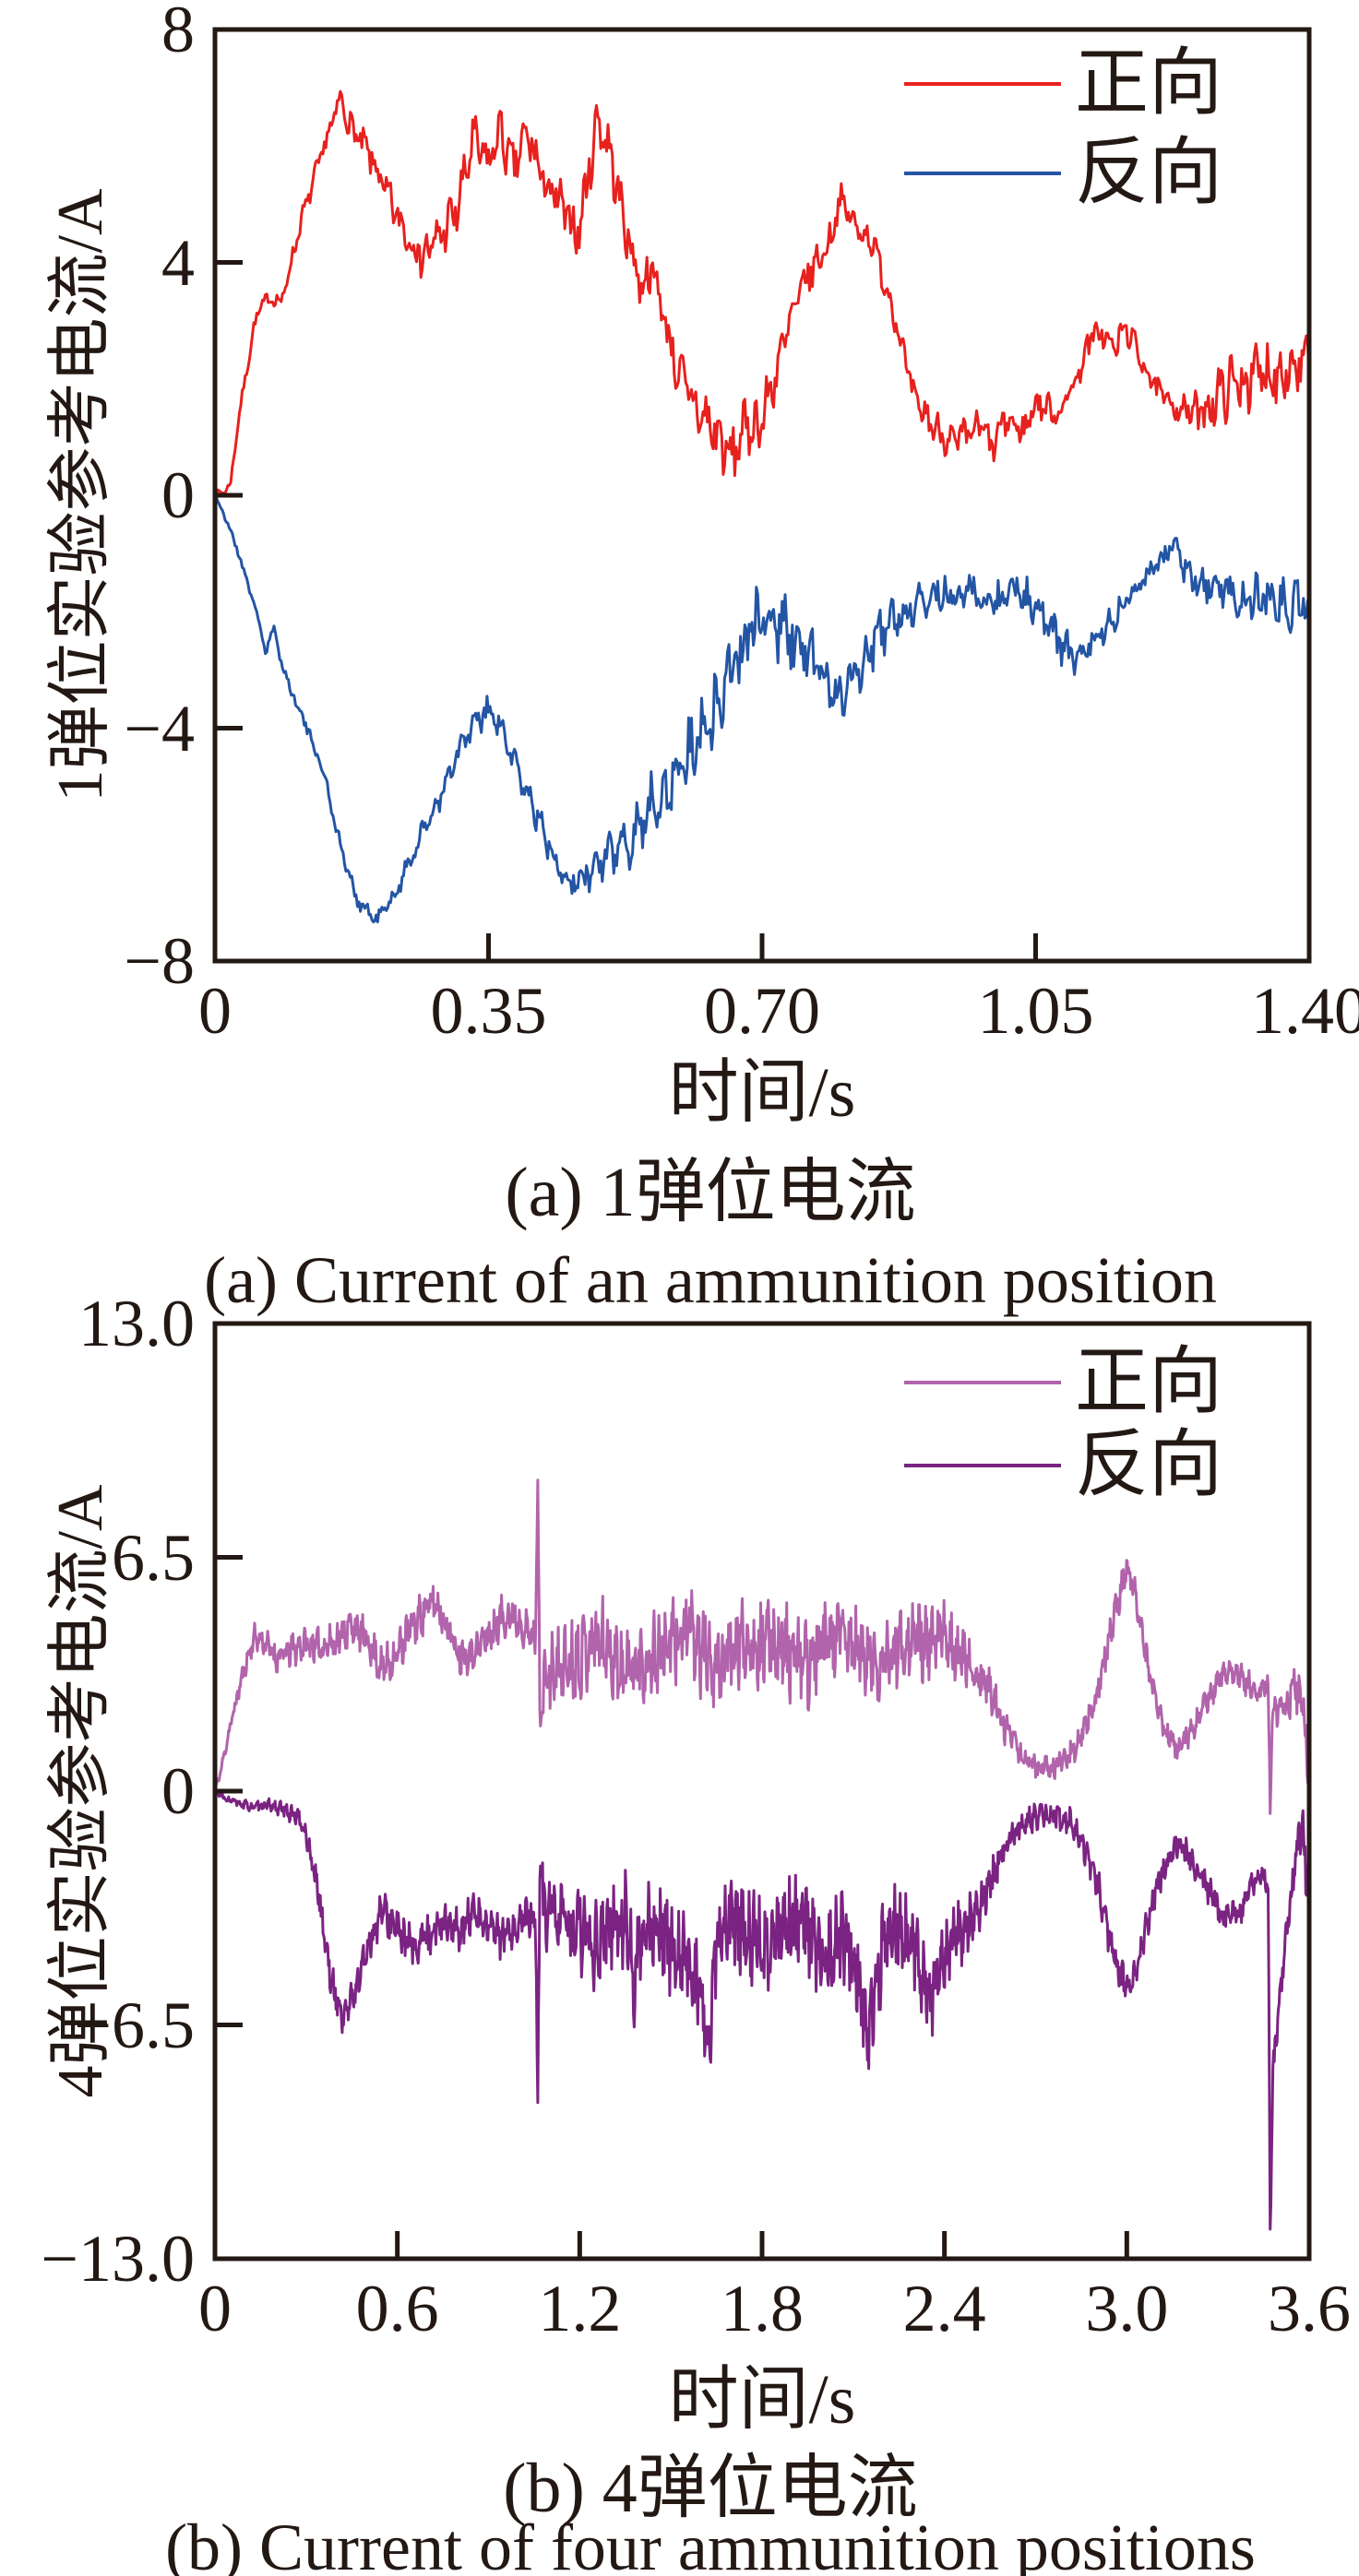 The width and height of the screenshot is (1359, 2576). I want to click on chart-b-legend-label-reverse: 反向, so click(1148, 1465).